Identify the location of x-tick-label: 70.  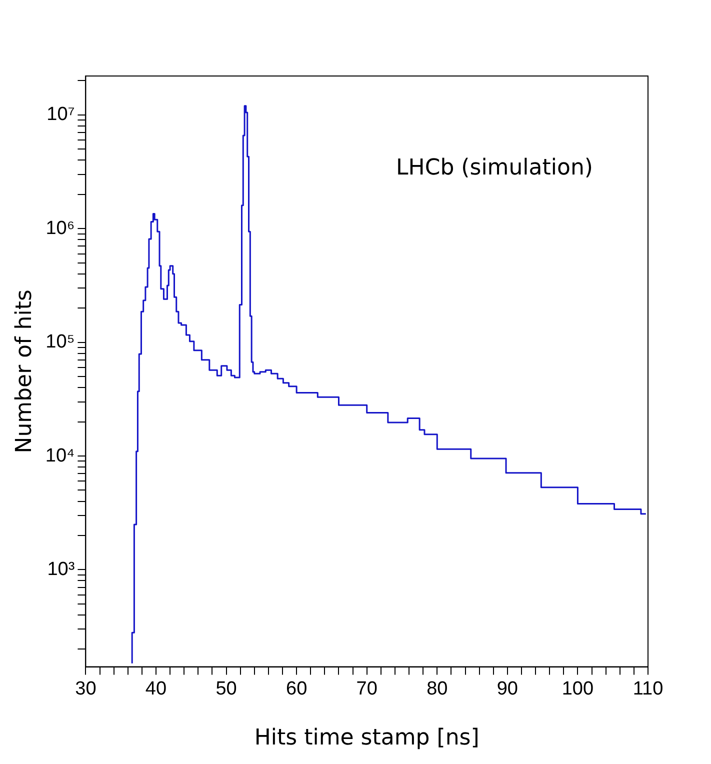
(367, 689).